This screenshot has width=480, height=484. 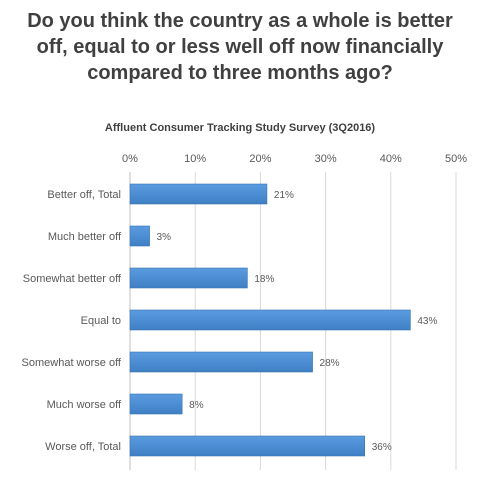 I want to click on x-tick-label: 20%, so click(x=260, y=159).